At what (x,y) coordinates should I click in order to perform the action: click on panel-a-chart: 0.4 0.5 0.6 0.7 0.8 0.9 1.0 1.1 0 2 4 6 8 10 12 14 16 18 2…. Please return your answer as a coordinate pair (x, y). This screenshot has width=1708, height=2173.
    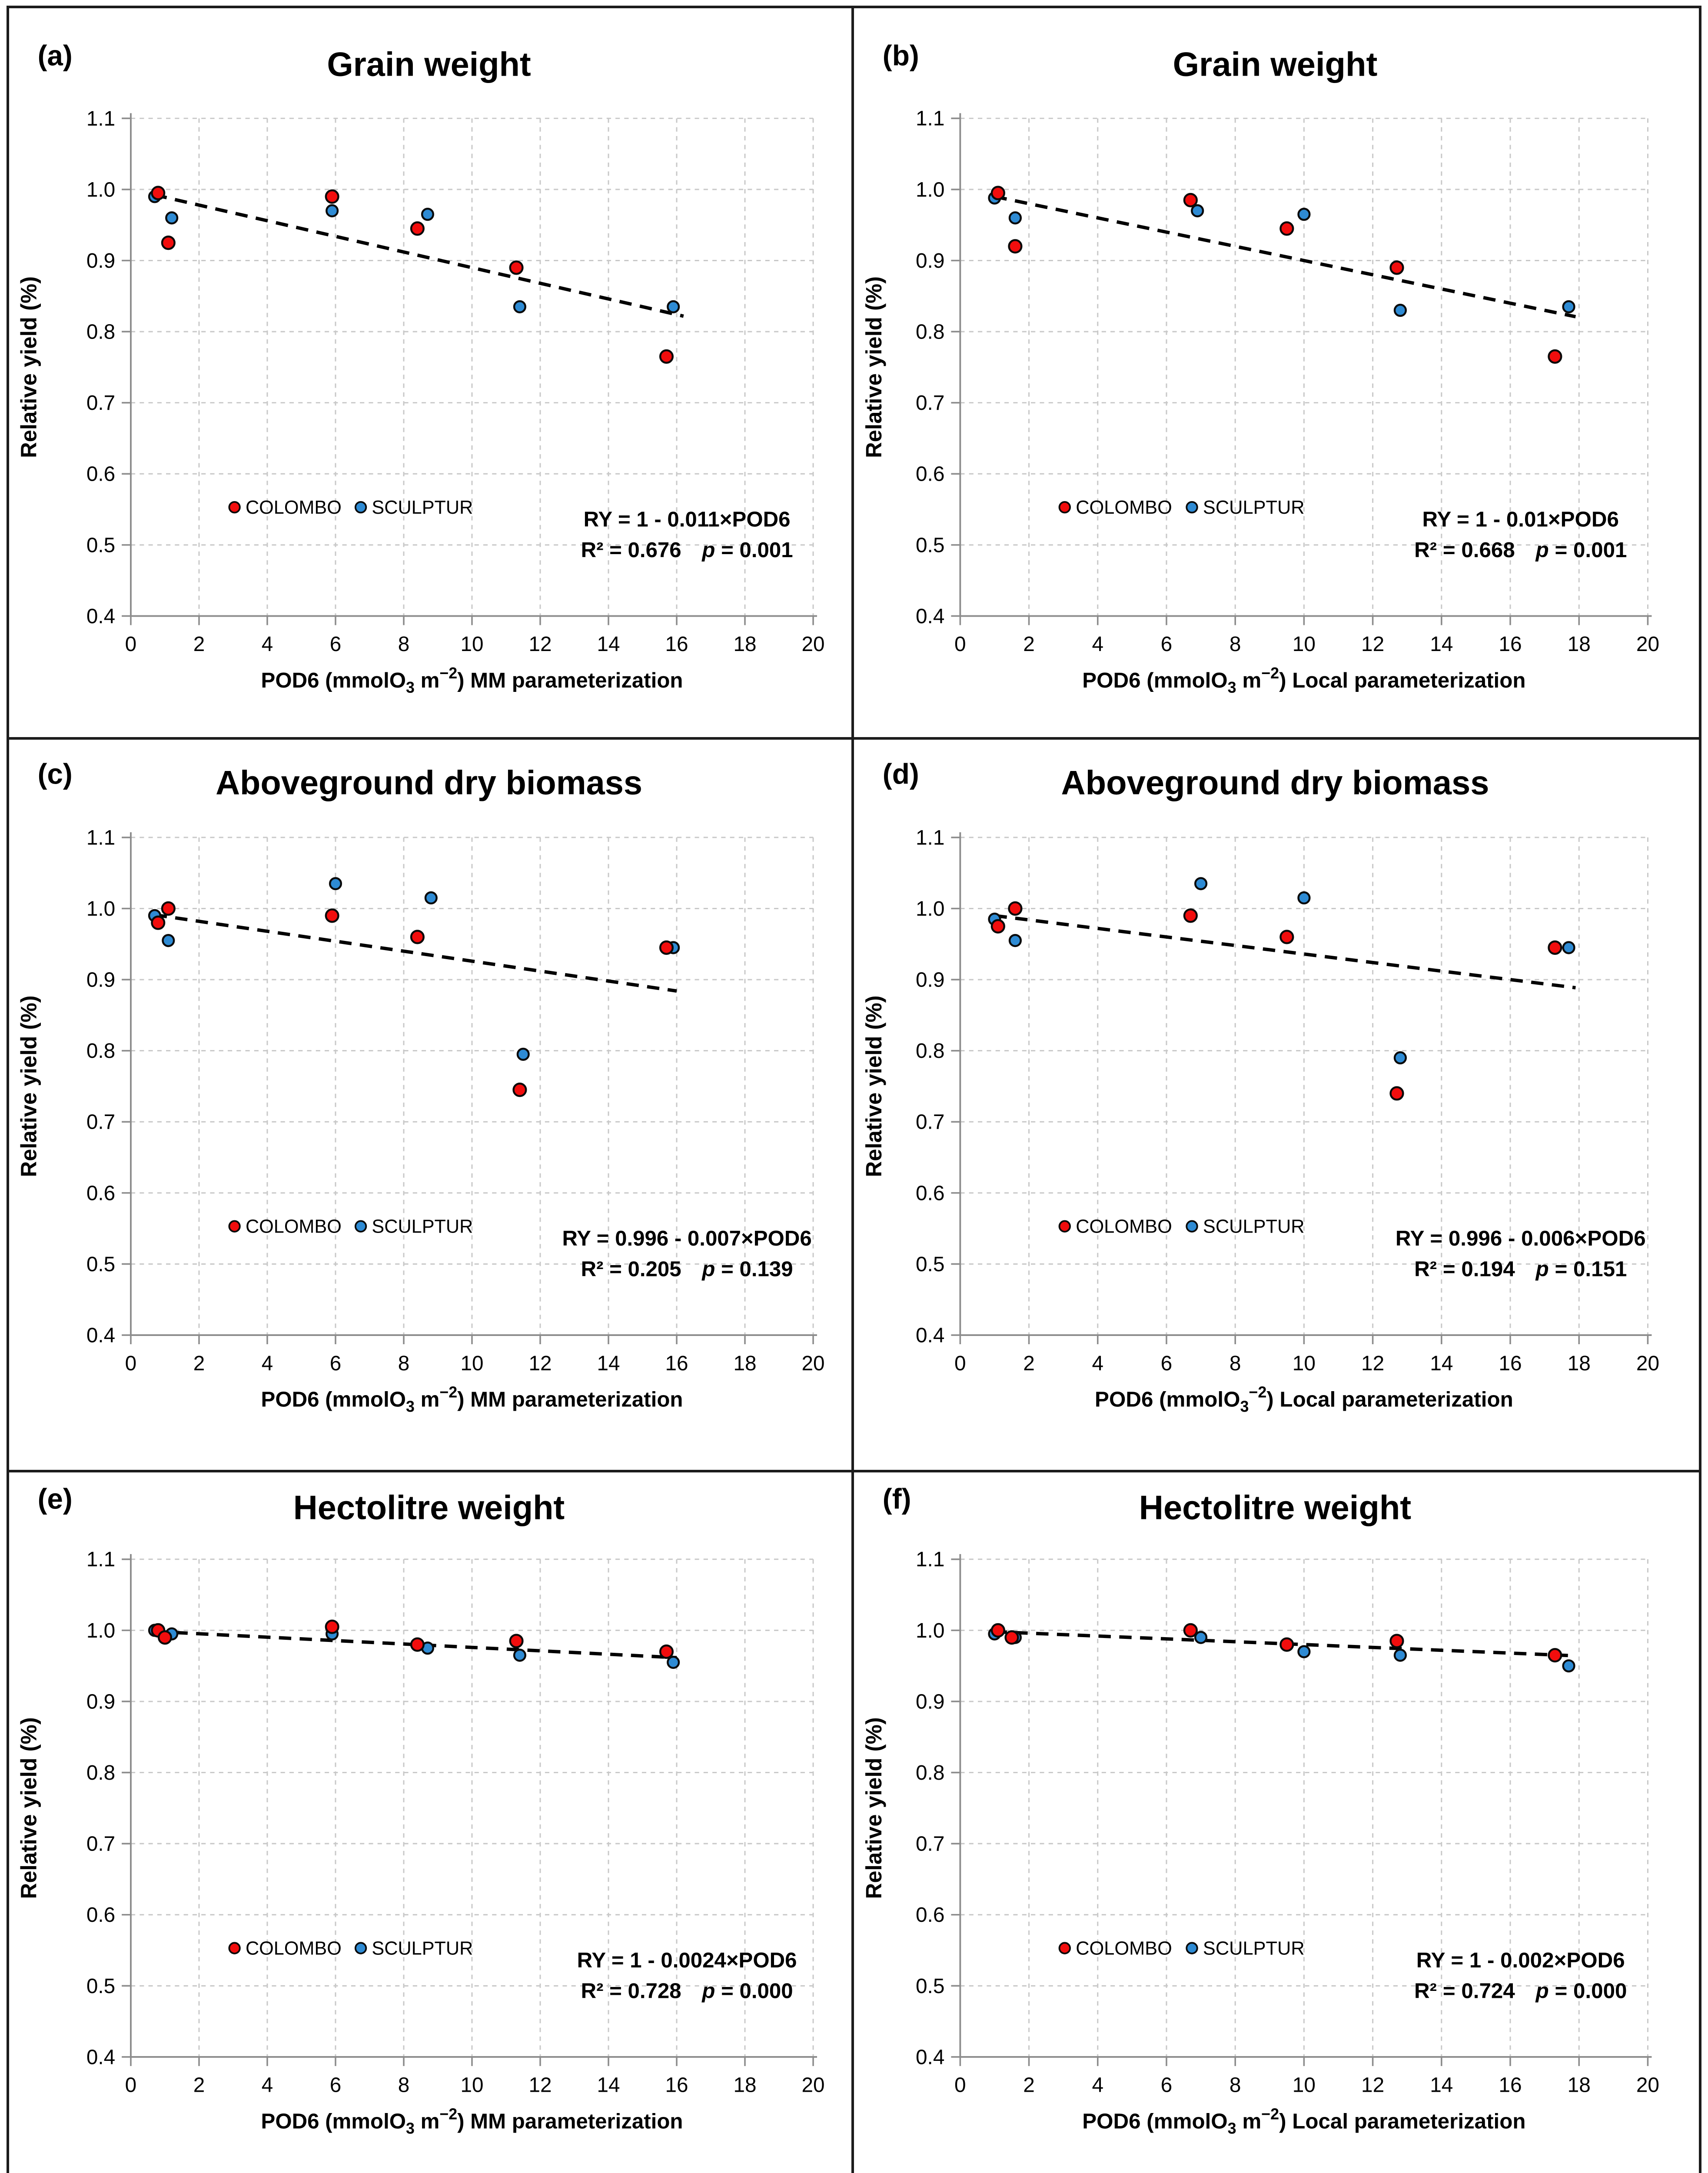
    Looking at the image, I should click on (421, 368).